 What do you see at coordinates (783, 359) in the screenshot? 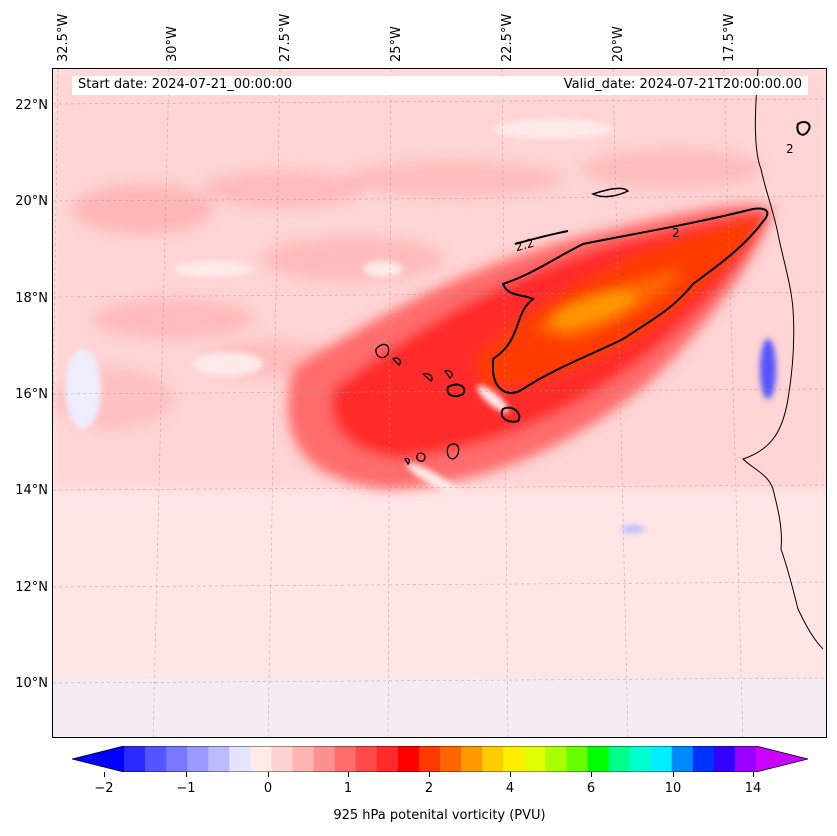
I see `africa-coastline` at bounding box center [783, 359].